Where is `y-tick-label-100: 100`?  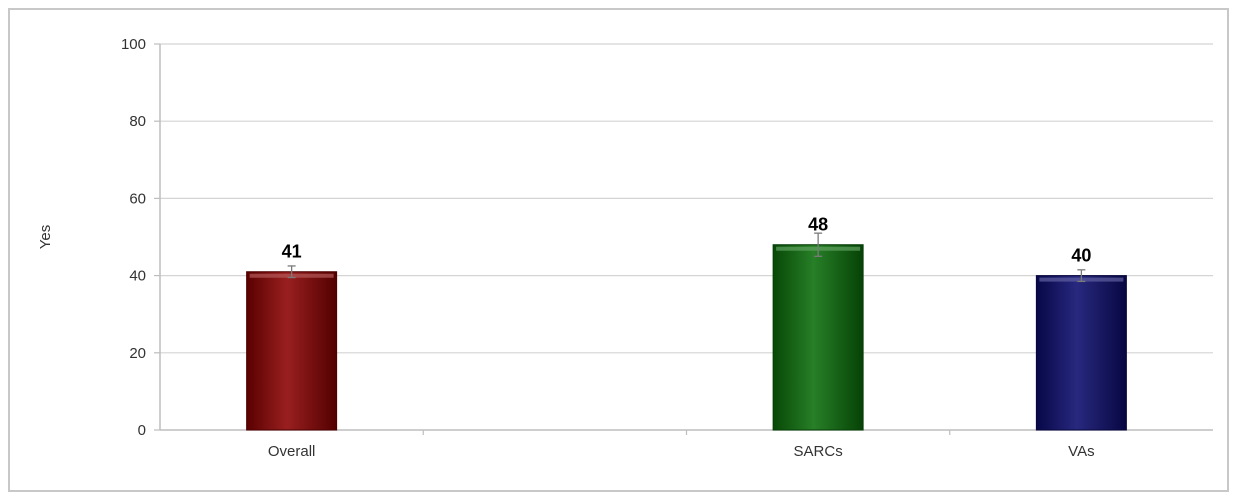 y-tick-label-100: 100 is located at coordinates (133, 44).